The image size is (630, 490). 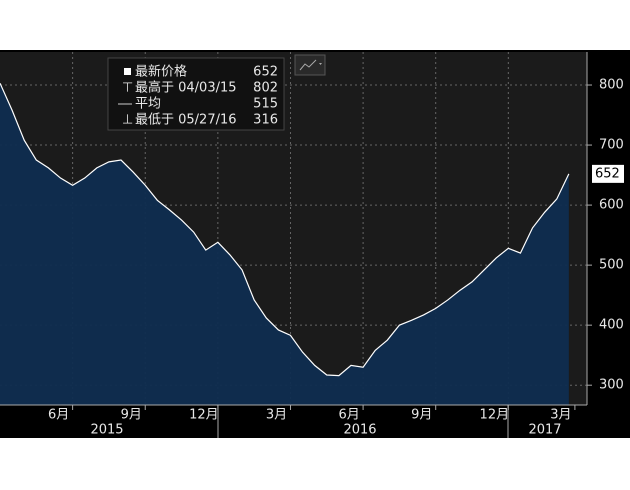 What do you see at coordinates (127, 88) in the screenshot?
I see `legend-icon: ⊤` at bounding box center [127, 88].